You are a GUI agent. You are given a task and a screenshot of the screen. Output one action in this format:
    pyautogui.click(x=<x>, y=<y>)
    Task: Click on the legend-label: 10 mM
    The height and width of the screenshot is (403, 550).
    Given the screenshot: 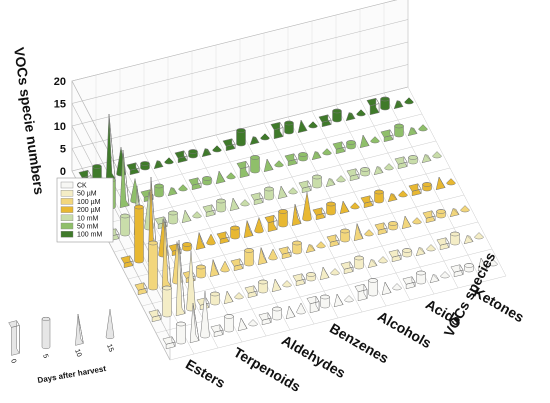 What is the action you would take?
    pyautogui.click(x=88, y=218)
    